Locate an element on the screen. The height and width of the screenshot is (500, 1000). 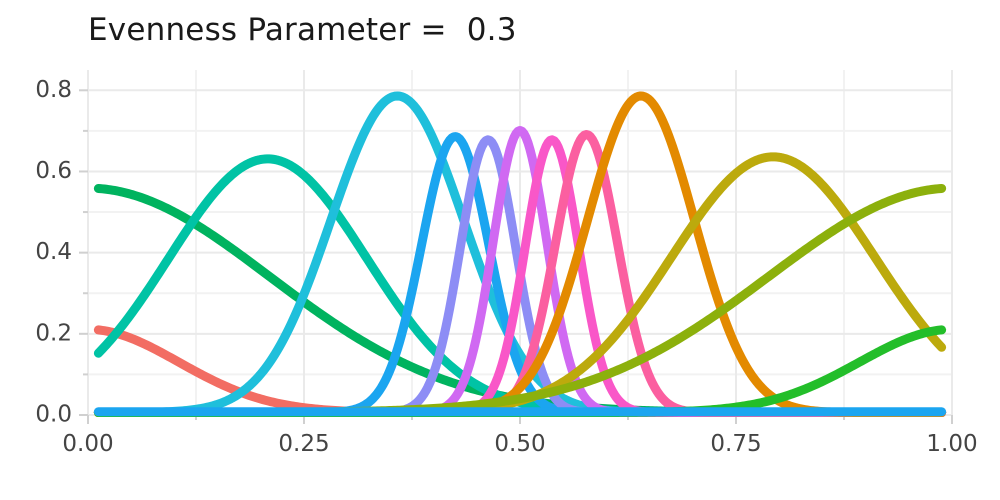
x-axis-tick-labels: 0.00 0.25 0.50 0.75 1.00 is located at coordinates (519, 444).